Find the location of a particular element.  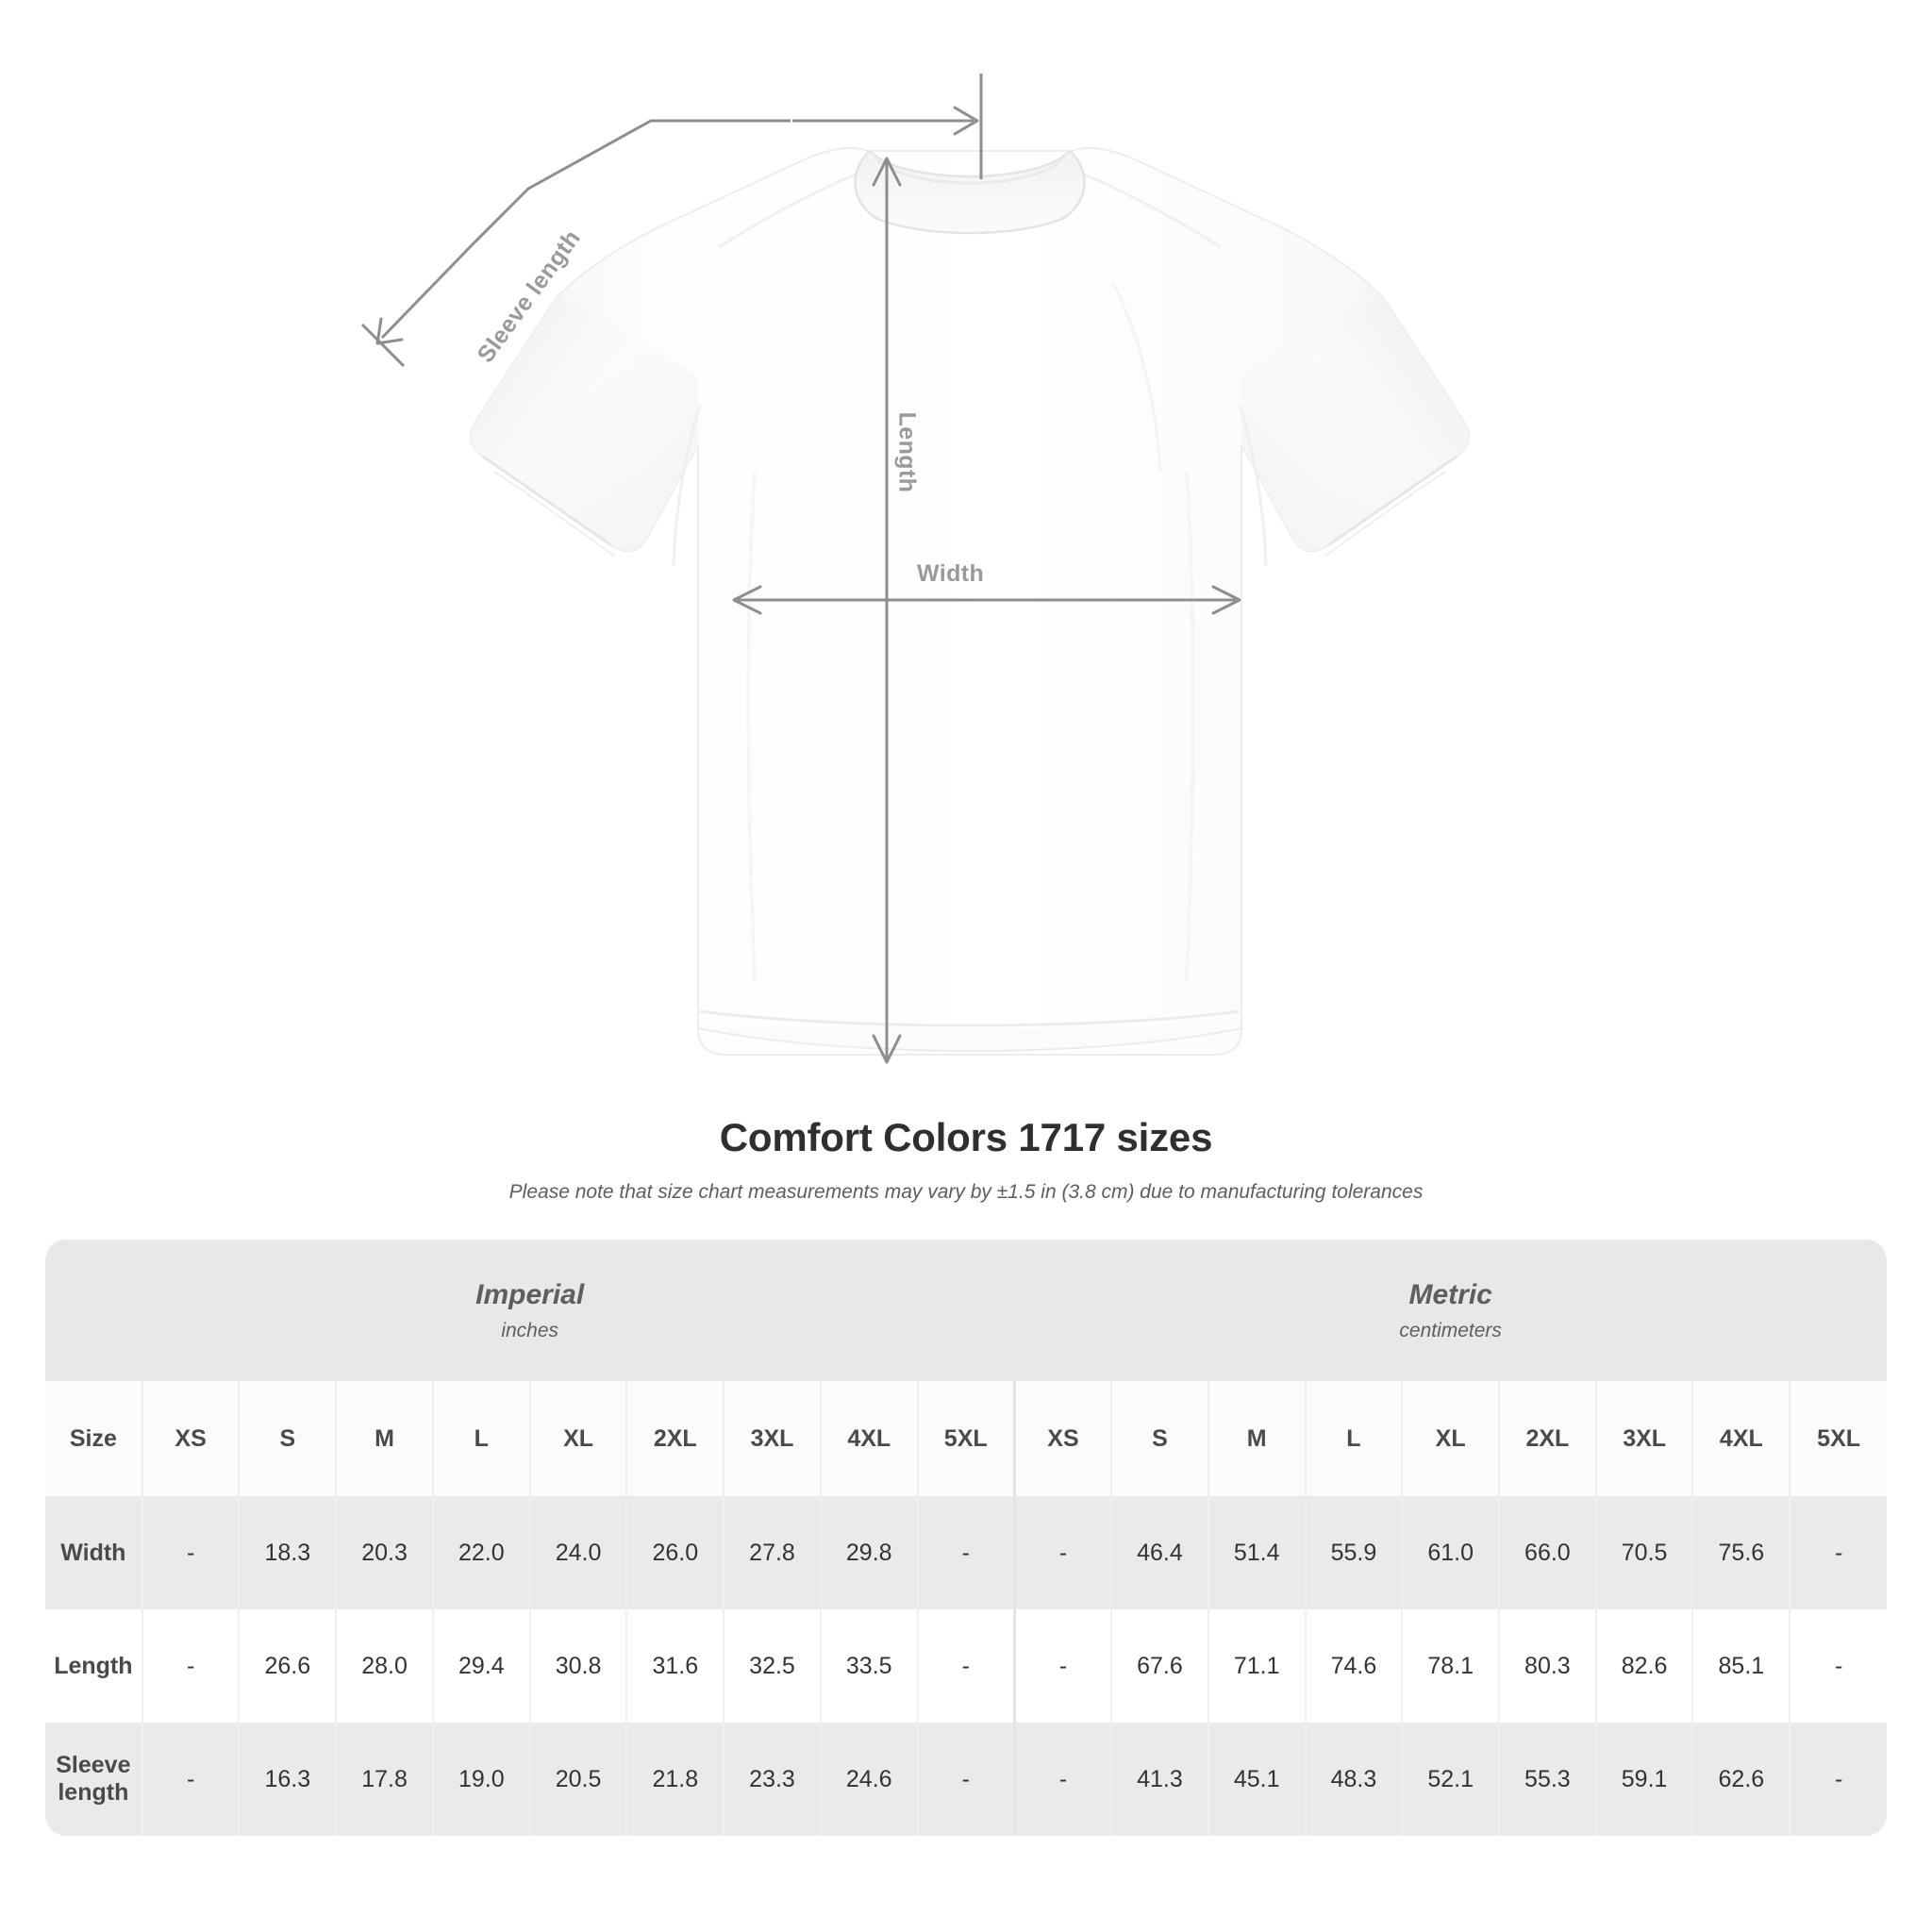

cell-sleeve-metric-3xl: 59.1 is located at coordinates (1643, 1780).